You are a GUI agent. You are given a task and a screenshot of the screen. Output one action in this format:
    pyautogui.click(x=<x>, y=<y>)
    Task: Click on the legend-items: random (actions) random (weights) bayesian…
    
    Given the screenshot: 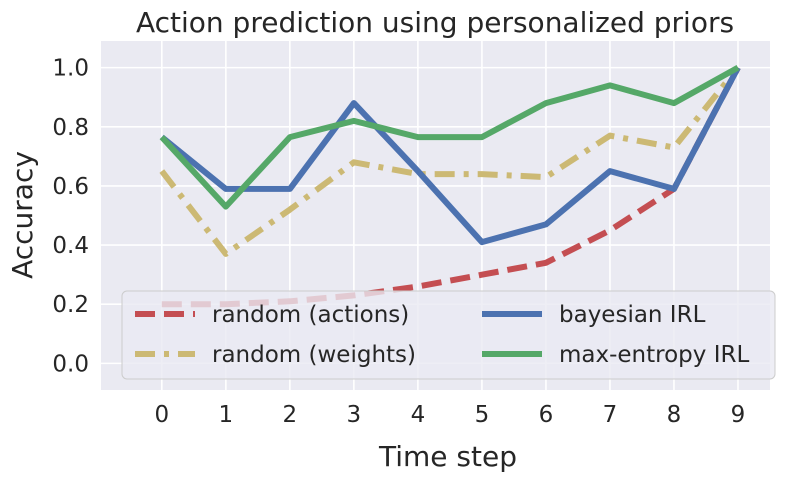 What is the action you would take?
    pyautogui.click(x=442, y=335)
    